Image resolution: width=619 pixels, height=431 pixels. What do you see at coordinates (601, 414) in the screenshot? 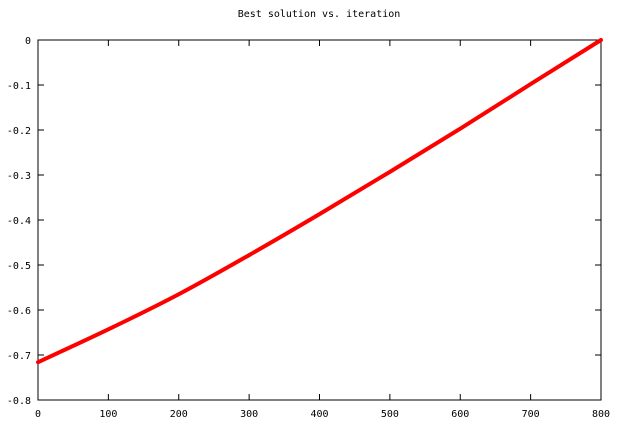
I see `x-tick-label: 800` at bounding box center [601, 414].